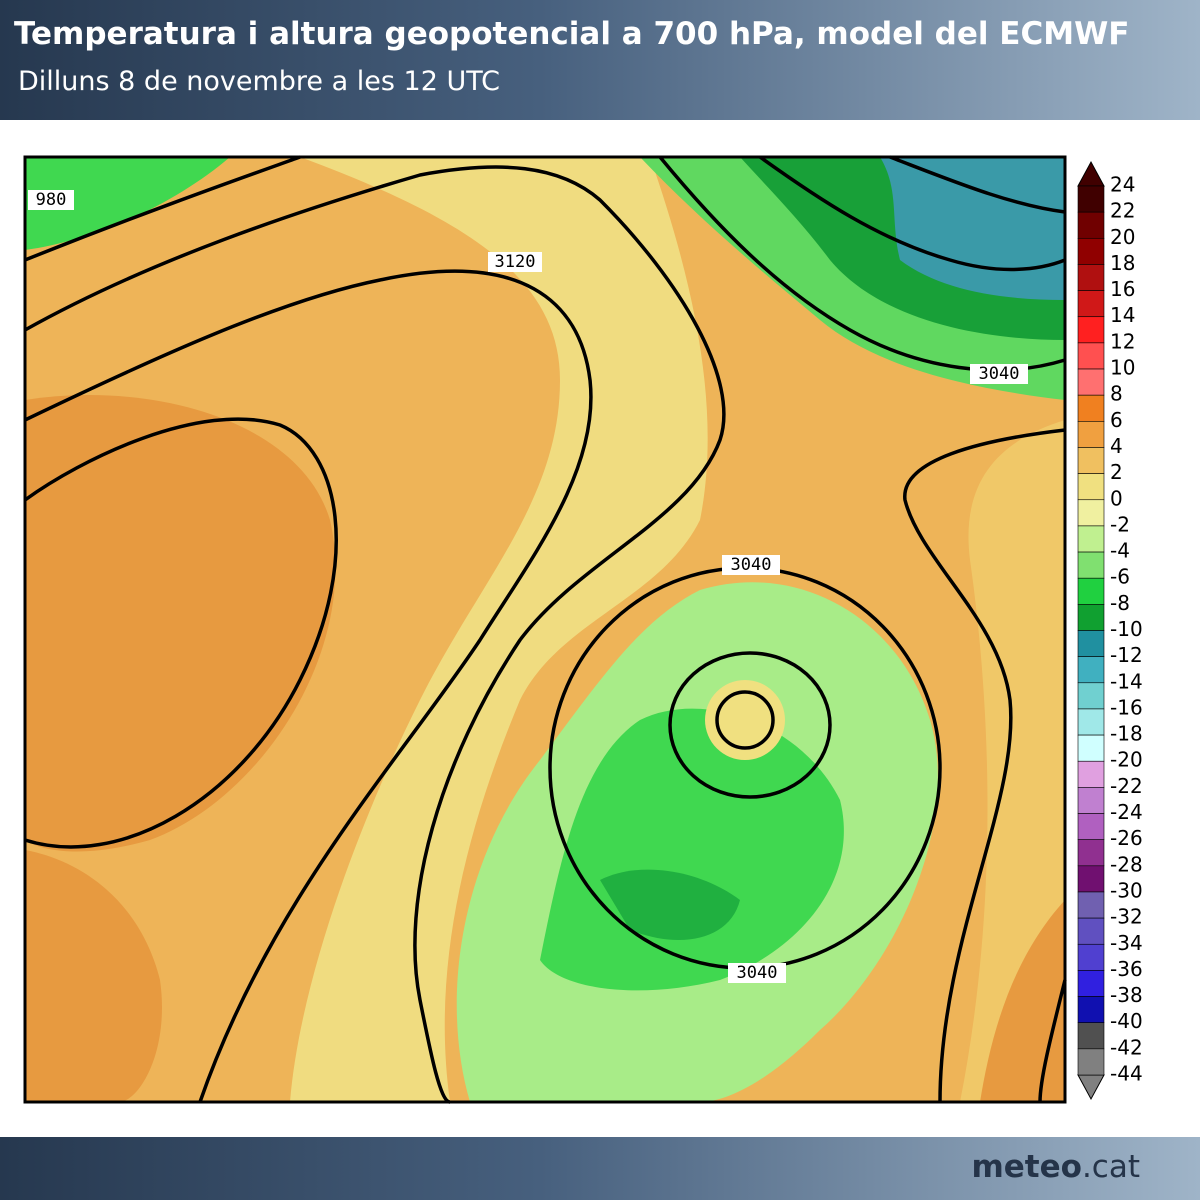 Image resolution: width=1200 pixels, height=1200 pixels. I want to click on colorbar-label: -34, so click(1126, 943).